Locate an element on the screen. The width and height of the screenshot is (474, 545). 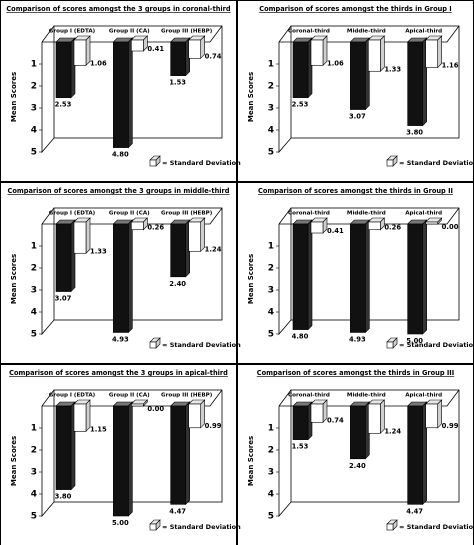
sd-label: 1.24 is located at coordinates (392, 431).